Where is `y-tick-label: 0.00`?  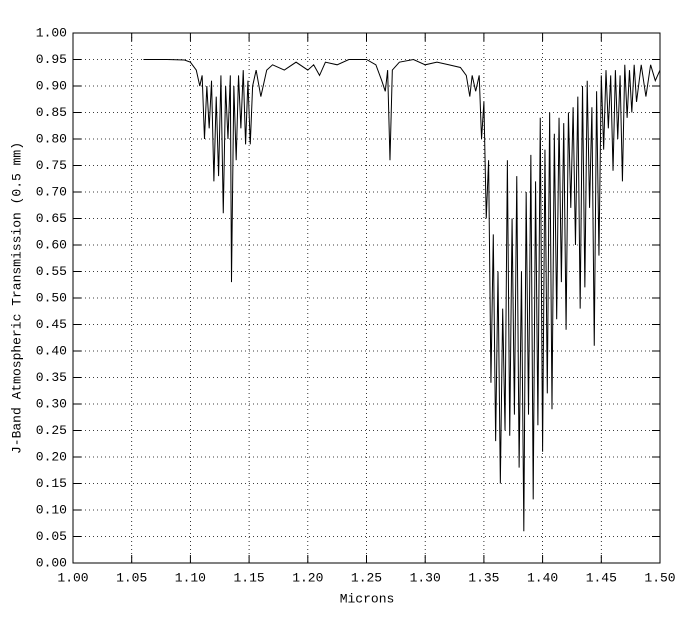
y-tick-label: 0.00 is located at coordinates (51, 562).